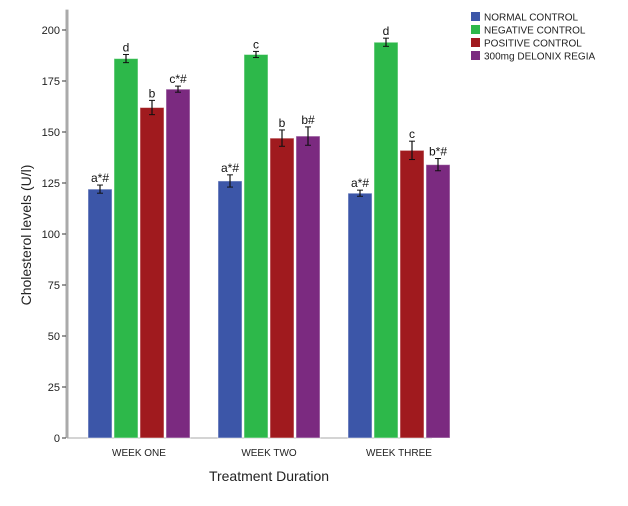  I want to click on x-tick-label: WEEK ONE, so click(139, 453).